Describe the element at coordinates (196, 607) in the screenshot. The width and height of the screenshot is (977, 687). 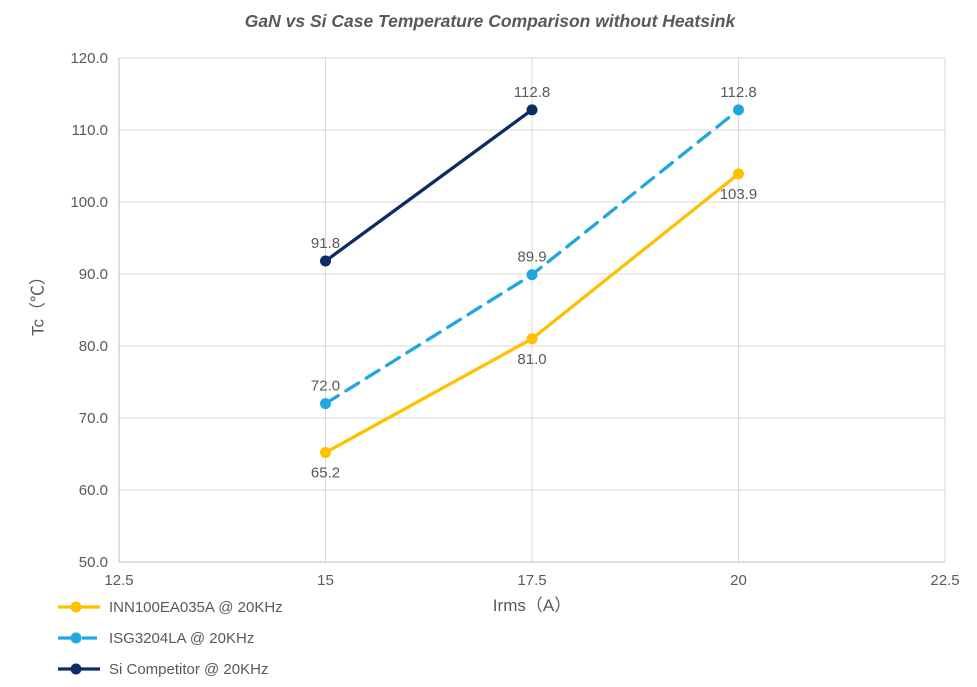
I see `legend-label: INN100EA035A @ 20KHz` at that location.